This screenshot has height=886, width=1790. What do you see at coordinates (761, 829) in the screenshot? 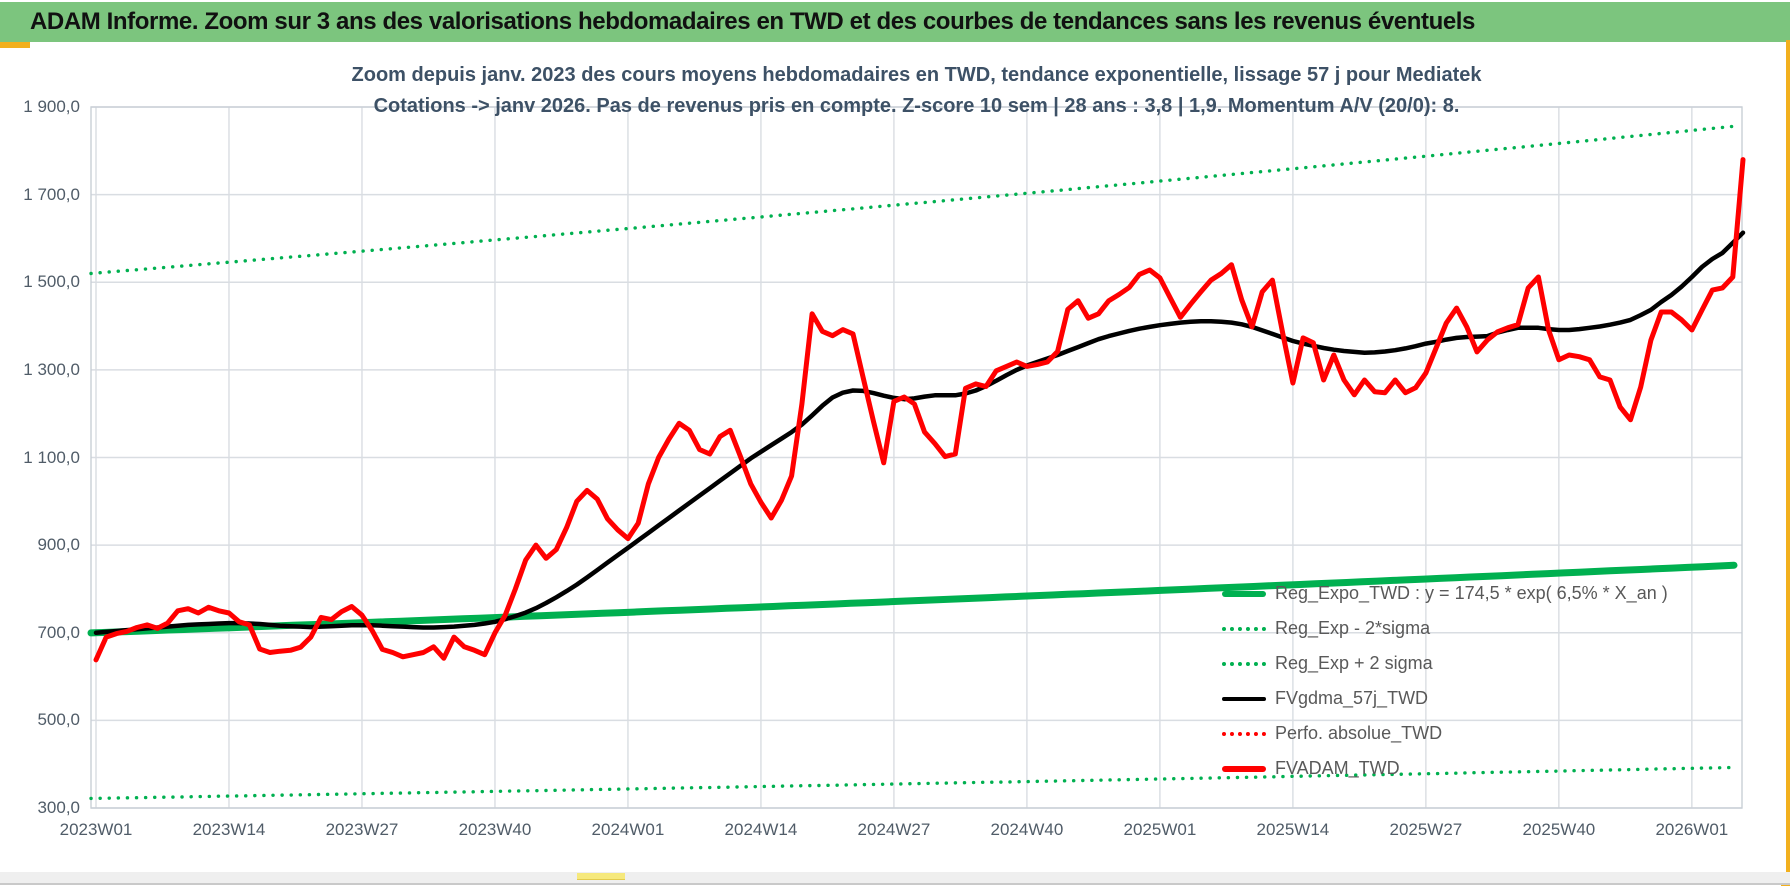
I see `x-tick-label: 2024W14` at bounding box center [761, 829].